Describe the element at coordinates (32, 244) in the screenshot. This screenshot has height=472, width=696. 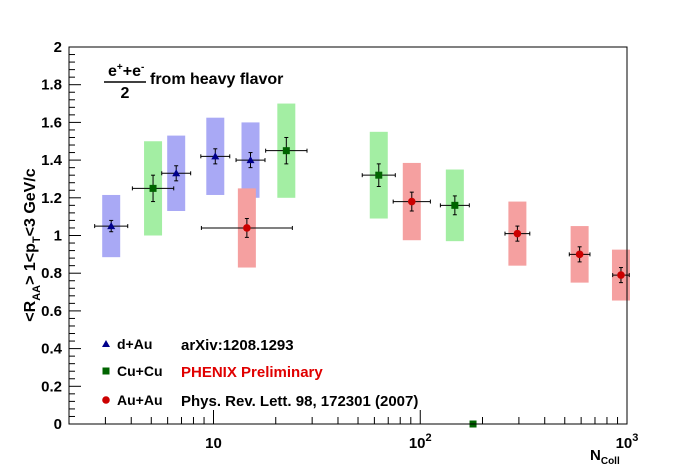
I see `y-axis-label: <RAA> 1<pT<3 GeV/c` at that location.